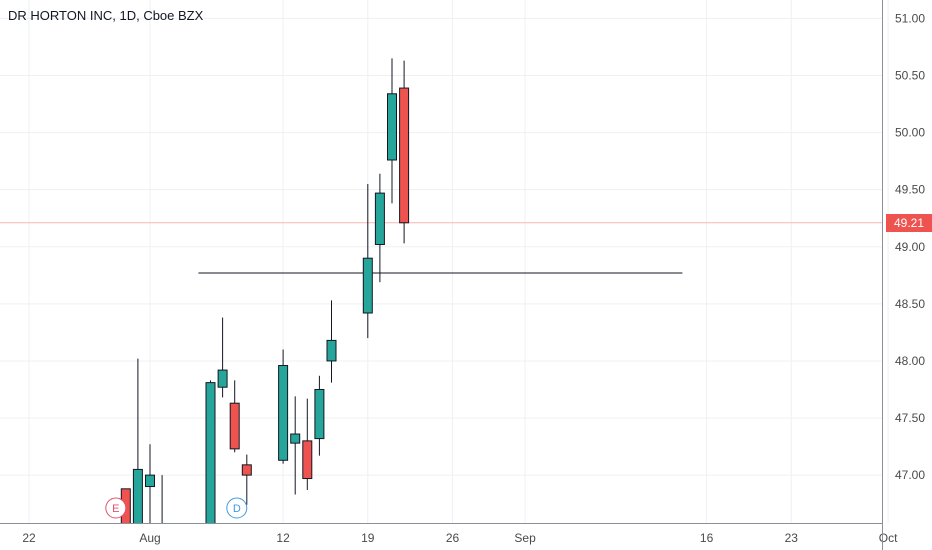  I want to click on y-tick-label: 47.50, so click(910, 418).